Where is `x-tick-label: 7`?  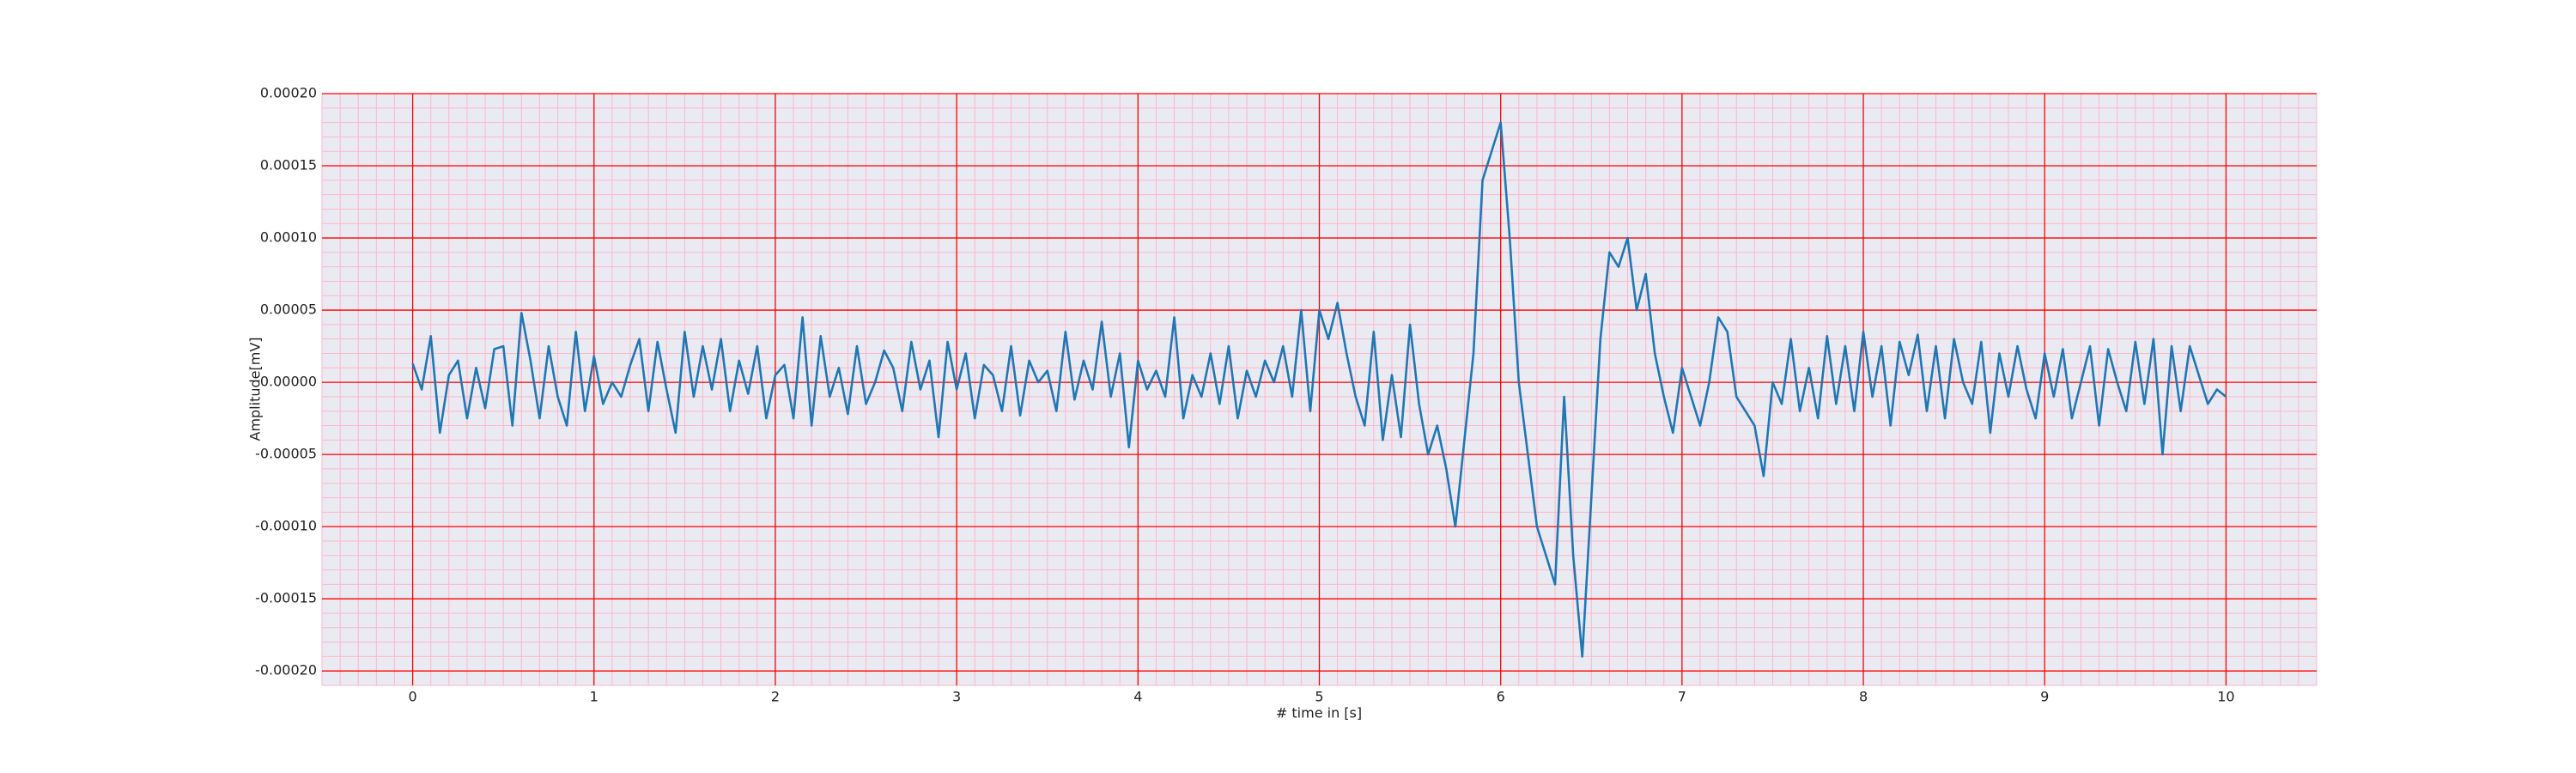
x-tick-label: 7 is located at coordinates (1682, 697).